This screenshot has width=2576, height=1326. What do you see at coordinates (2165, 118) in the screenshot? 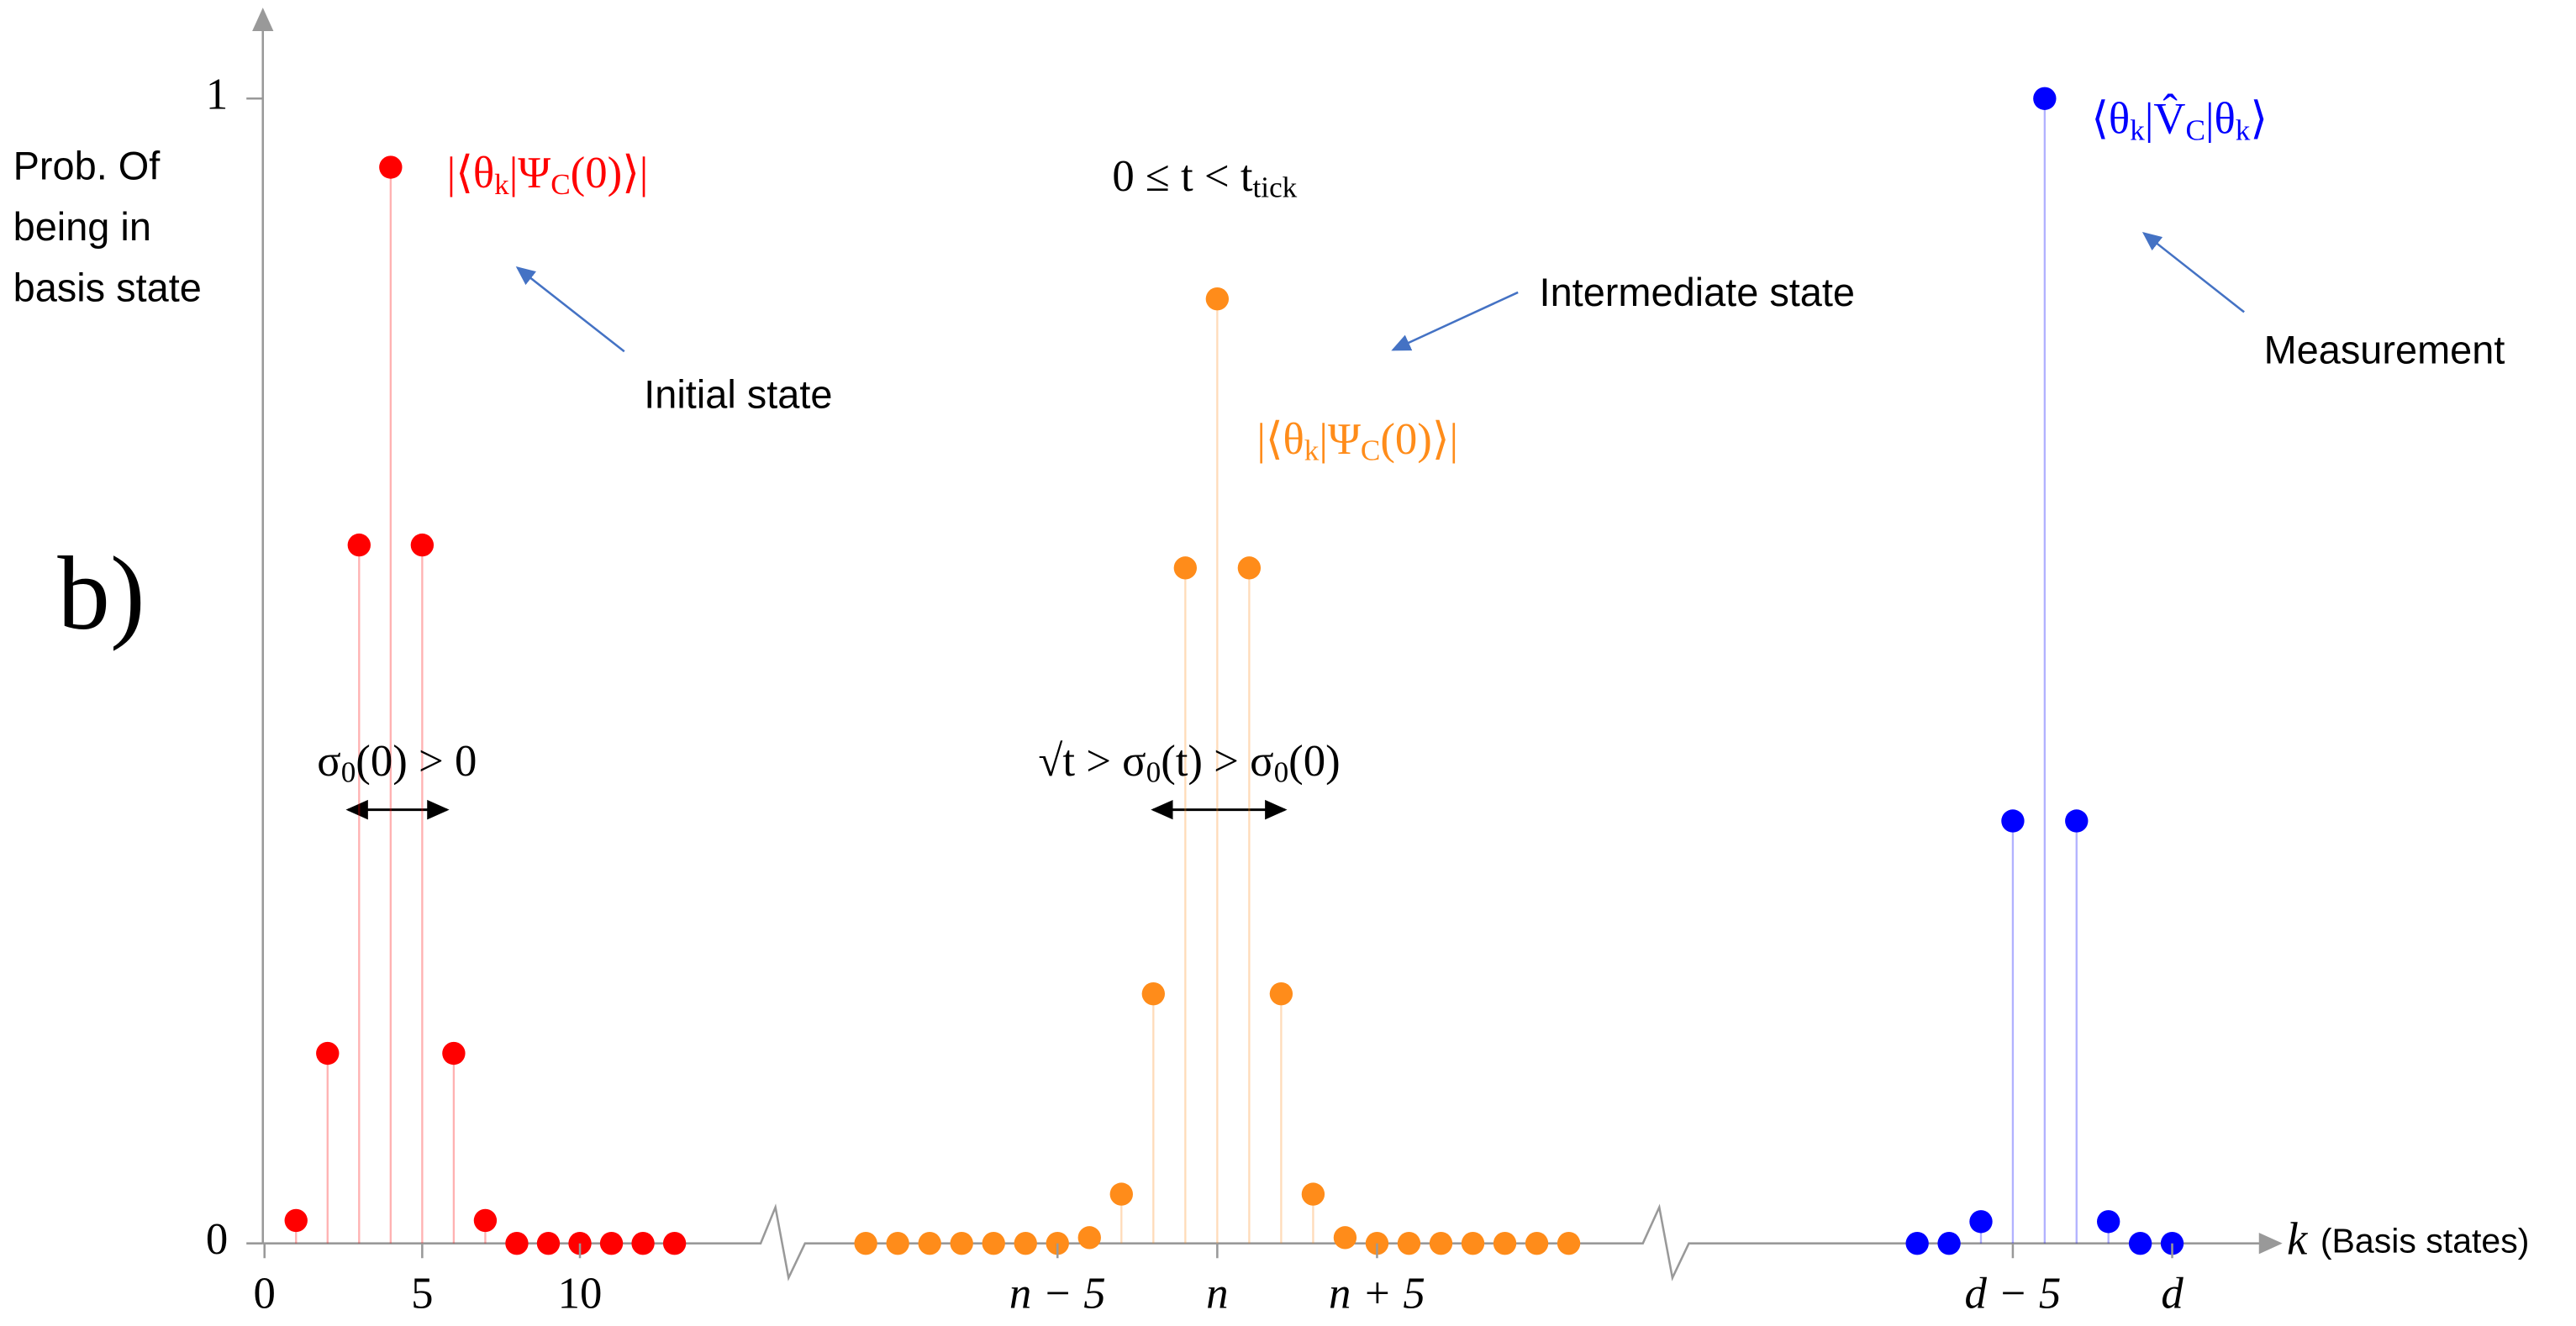
I see `text-part: |V̂` at bounding box center [2165, 118].